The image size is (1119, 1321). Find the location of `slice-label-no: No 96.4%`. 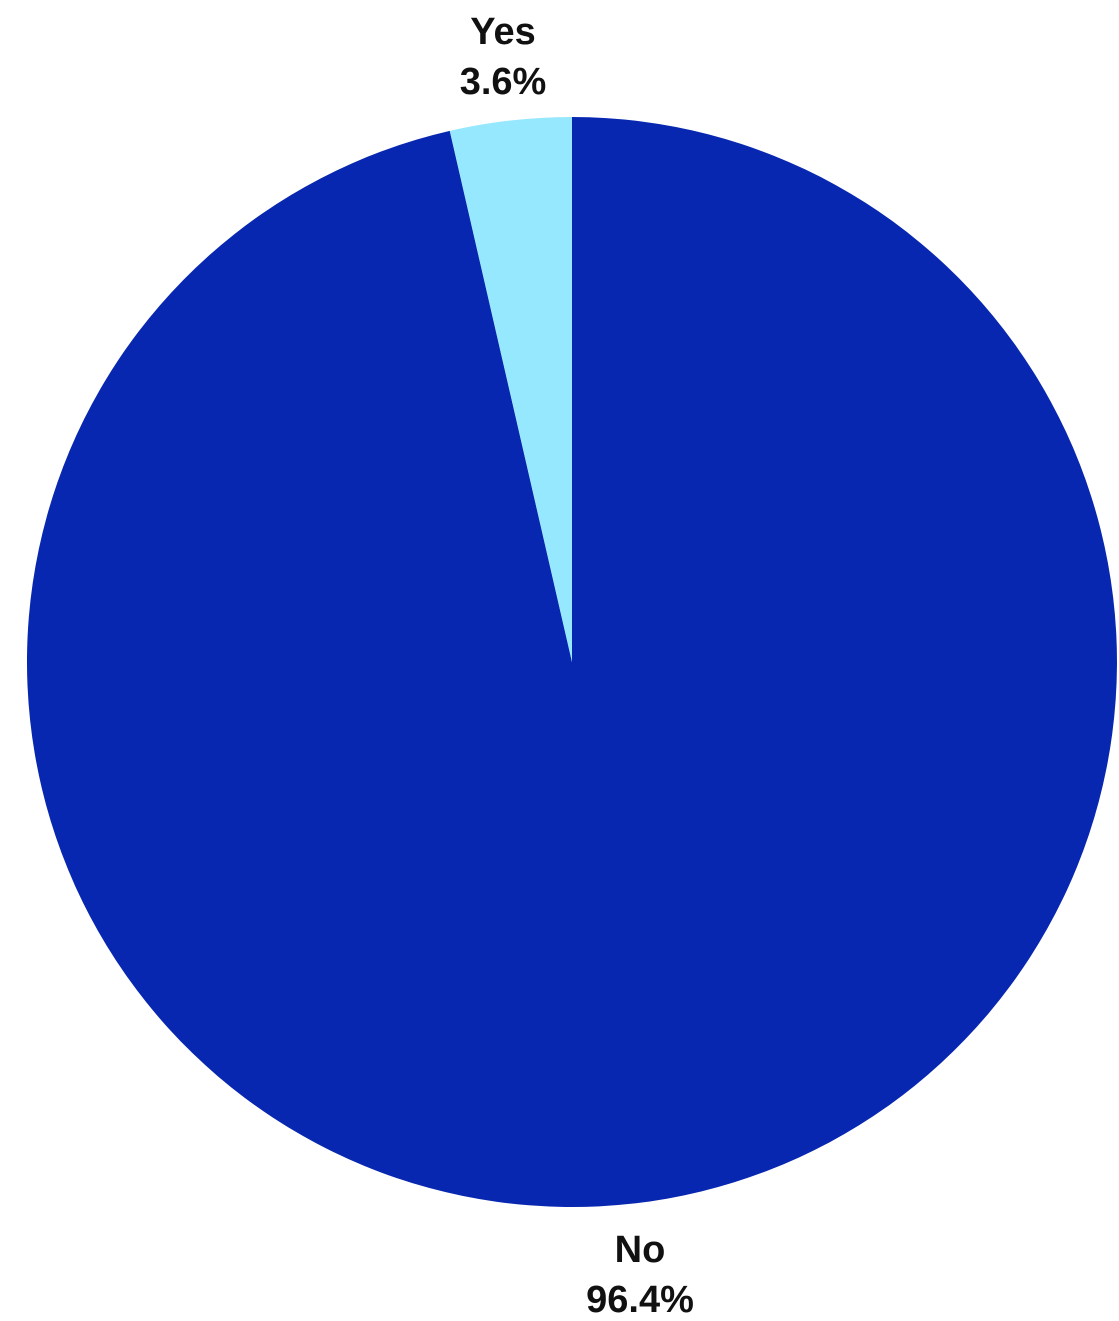

slice-label-no: No 96.4% is located at coordinates (640, 1275).